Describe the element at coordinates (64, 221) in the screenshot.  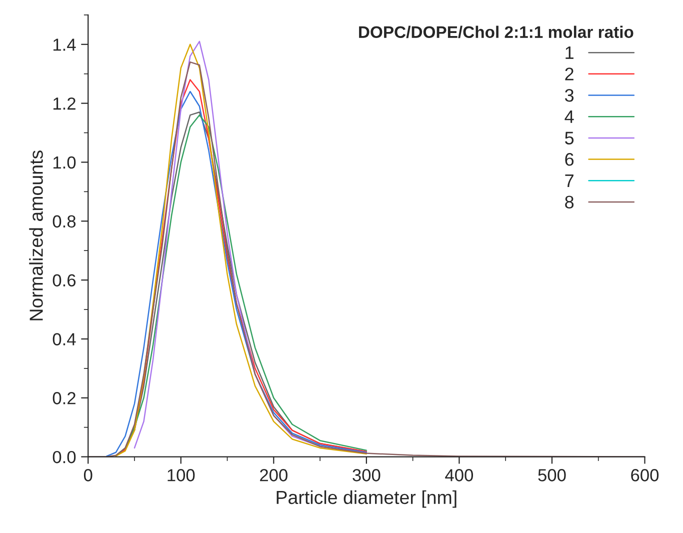
I see `y-tick-label: 0.8` at that location.